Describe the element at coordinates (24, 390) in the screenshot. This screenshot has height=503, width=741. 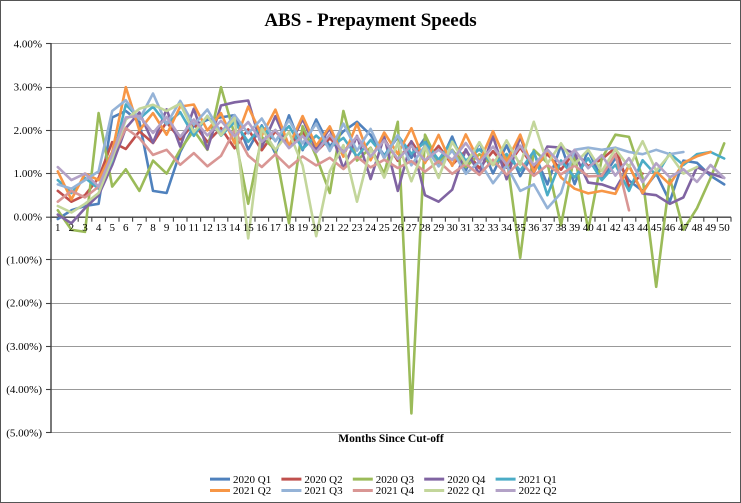
I see `svg-text: (4.00%)` at that location.